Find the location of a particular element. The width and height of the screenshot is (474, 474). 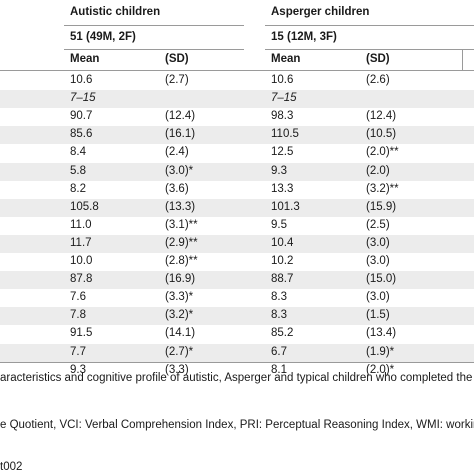

table-cell: (2.9)** is located at coordinates (181, 242).